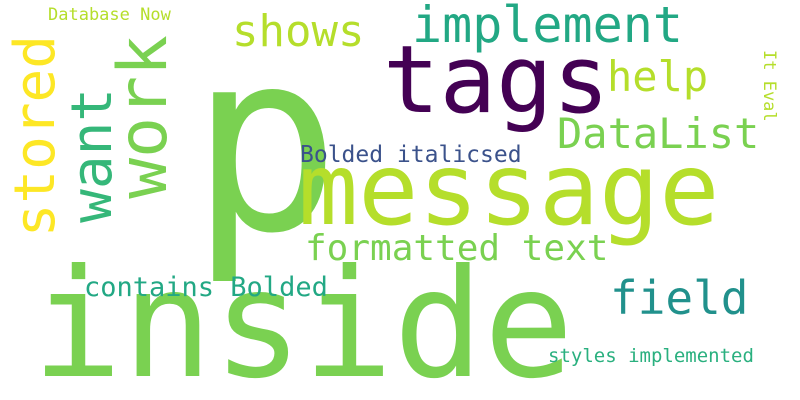  Describe the element at coordinates (265, 144) in the screenshot. I see `word-p: p` at that location.